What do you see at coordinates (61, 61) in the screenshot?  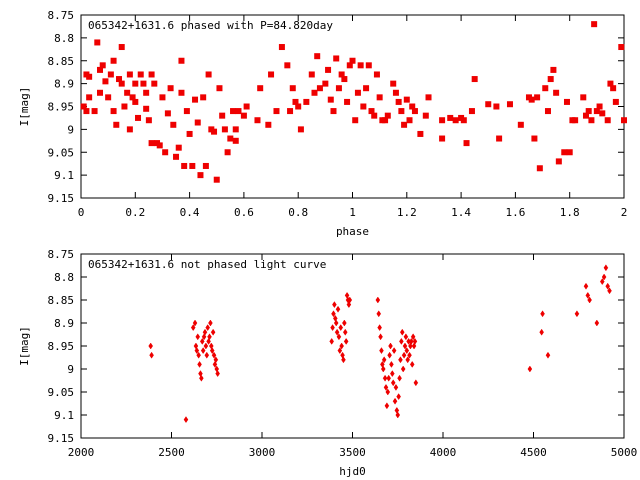 I see `chart-0-y-tick-label: 8.85` at bounding box center [61, 61].